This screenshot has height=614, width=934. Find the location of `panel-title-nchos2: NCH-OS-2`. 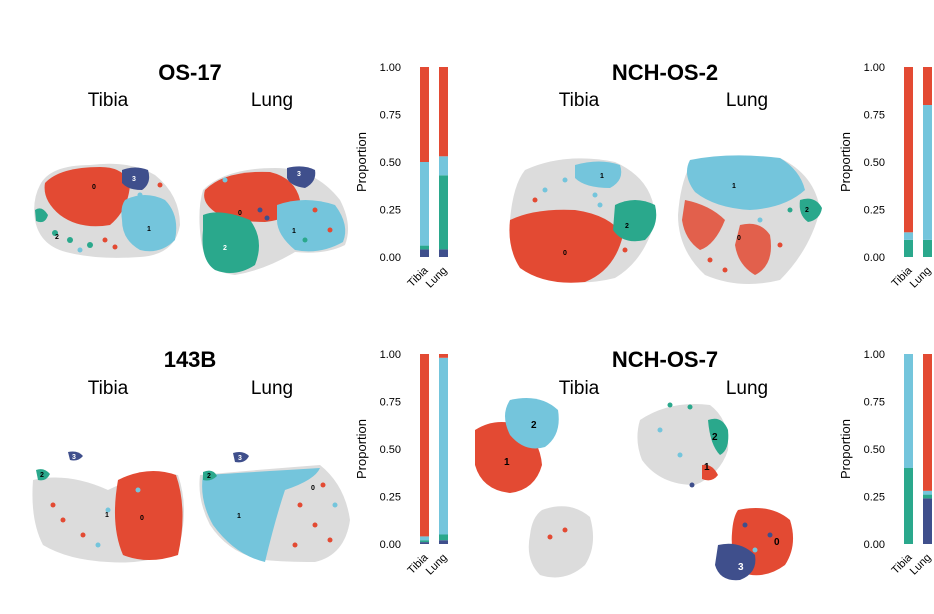

panel-title-nchos2: NCH-OS-2 is located at coordinates (665, 72).